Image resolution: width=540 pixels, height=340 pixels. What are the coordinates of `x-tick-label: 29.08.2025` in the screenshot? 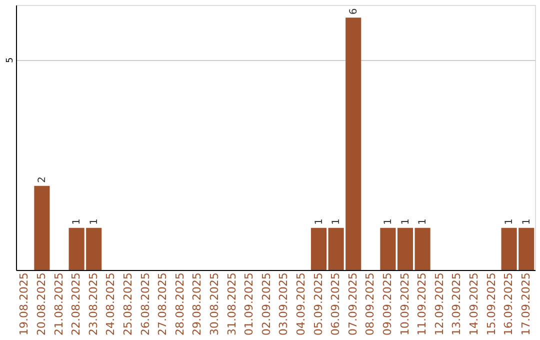 It's located at (197, 304).